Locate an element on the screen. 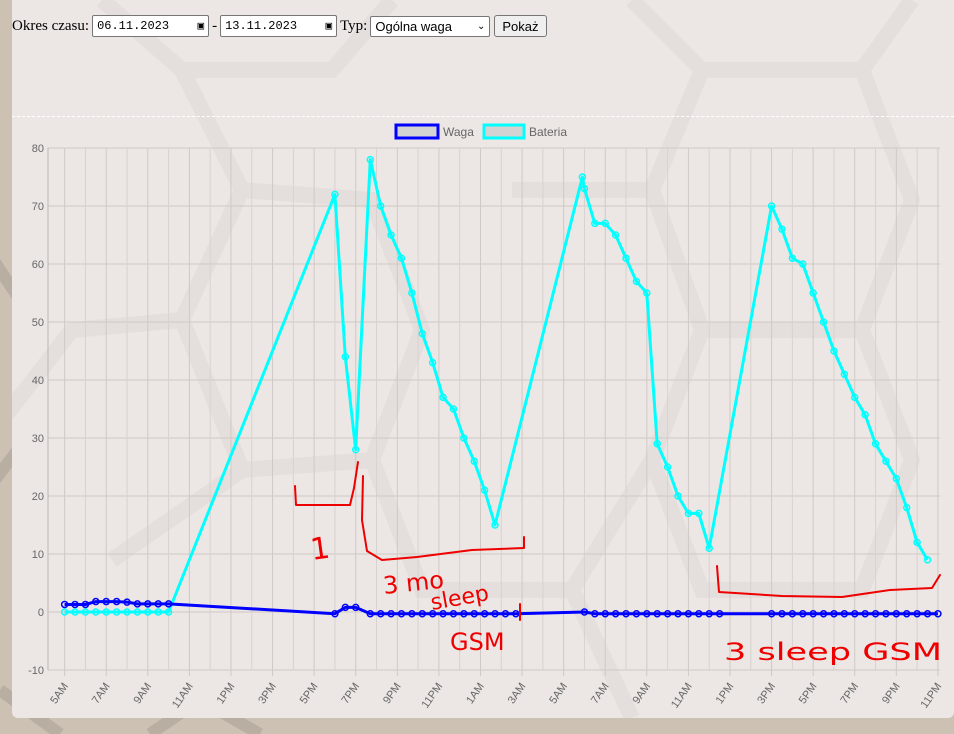  x-tick-label: 1AM is located at coordinates (475, 693).